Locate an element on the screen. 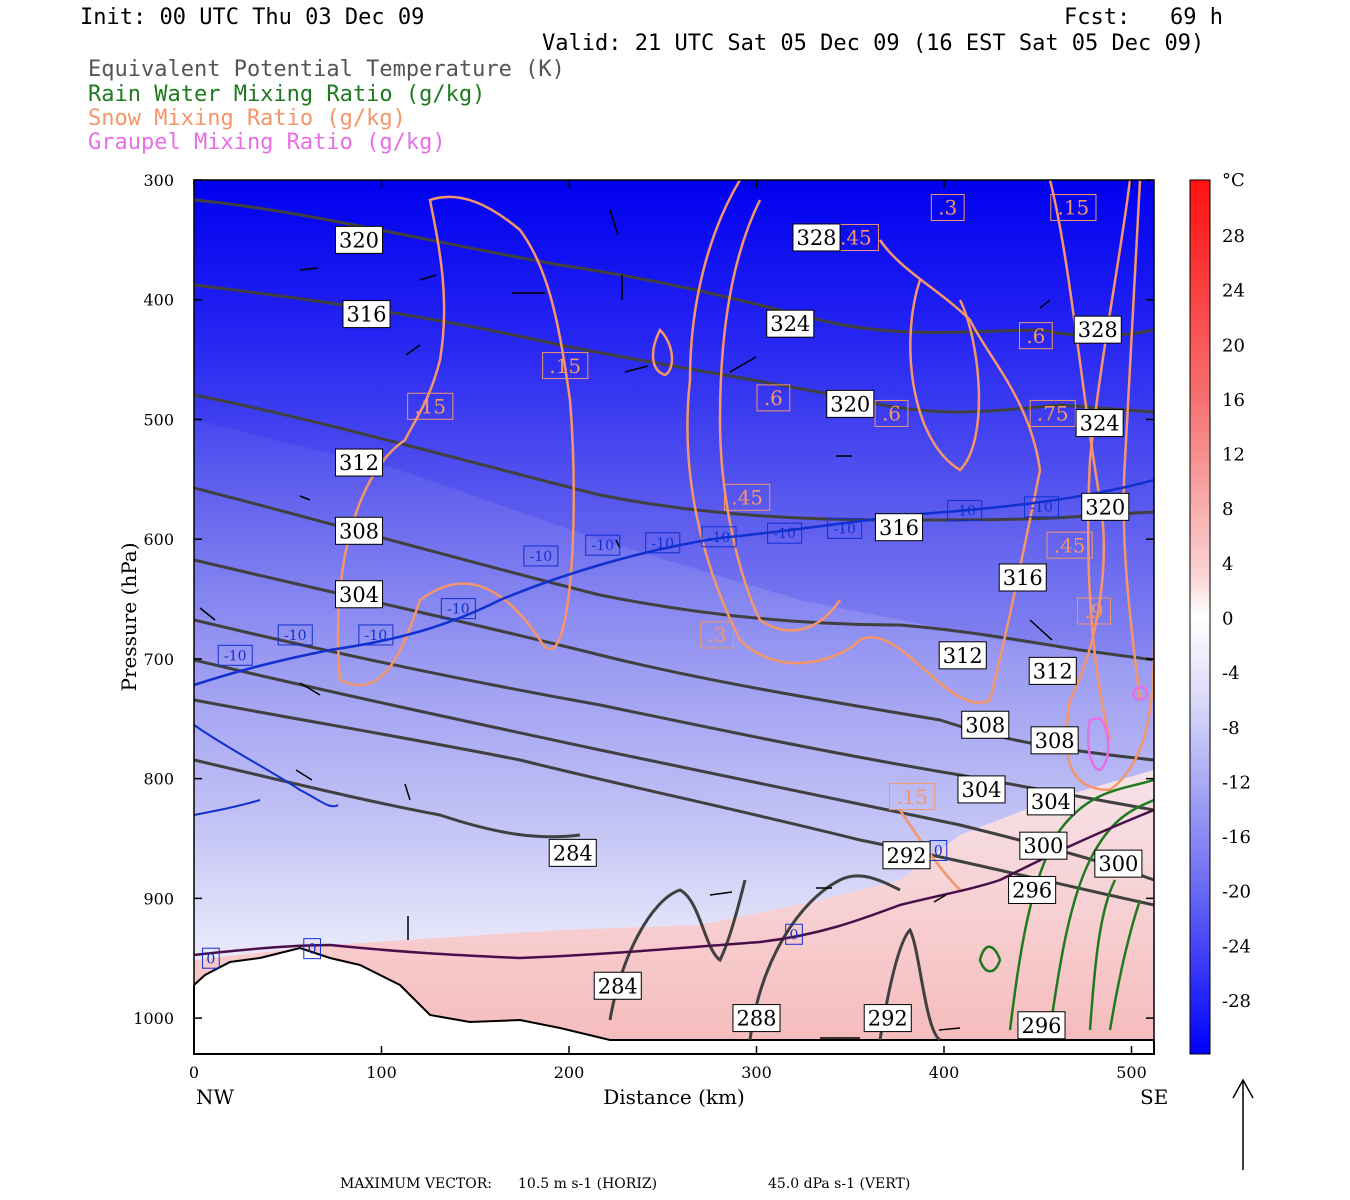 This screenshot has width=1350, height=1200. snow-label: .75 is located at coordinates (1053, 414).